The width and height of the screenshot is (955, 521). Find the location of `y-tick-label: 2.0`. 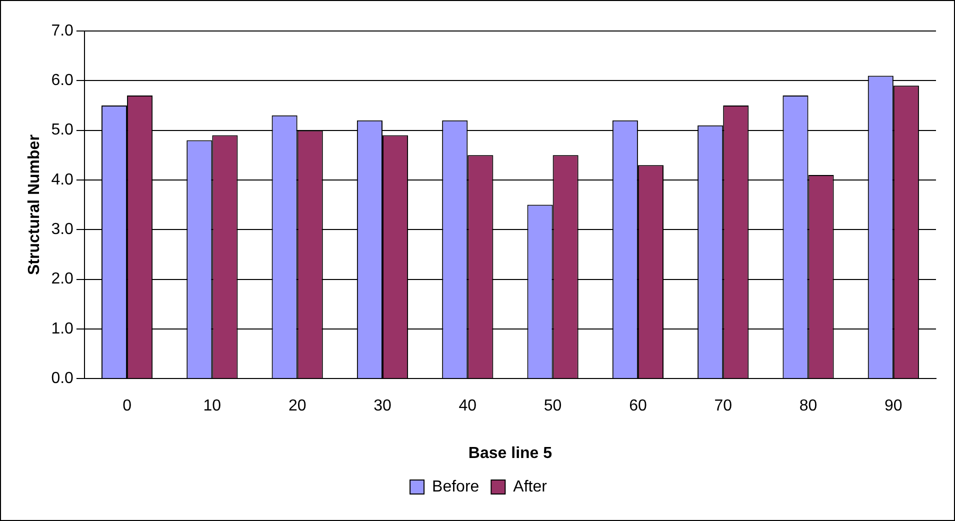

y-tick-label: 2.0 is located at coordinates (62, 279).